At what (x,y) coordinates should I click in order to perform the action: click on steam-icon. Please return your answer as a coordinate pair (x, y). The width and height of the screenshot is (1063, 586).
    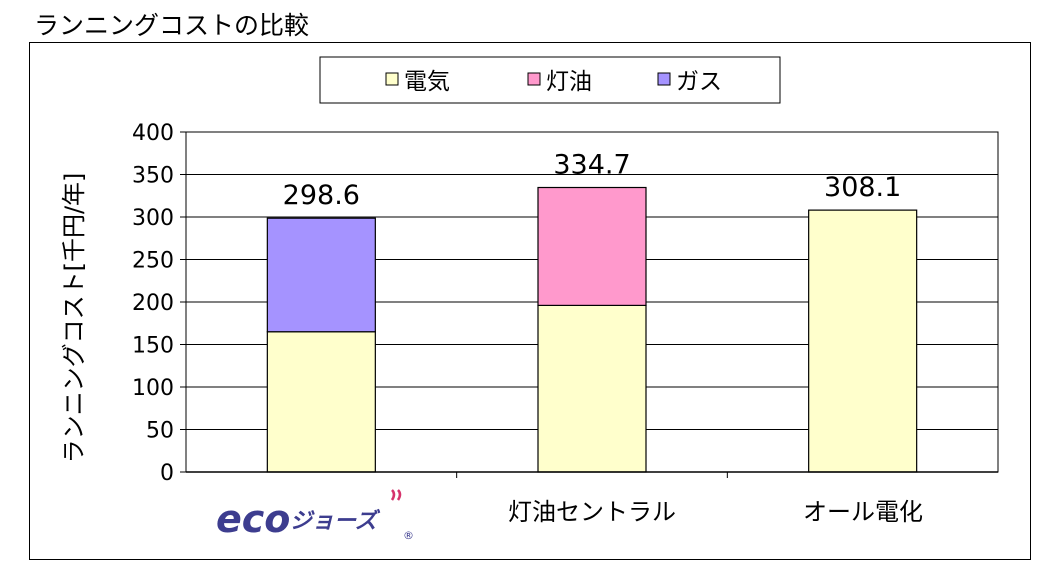
    Looking at the image, I should click on (396, 495).